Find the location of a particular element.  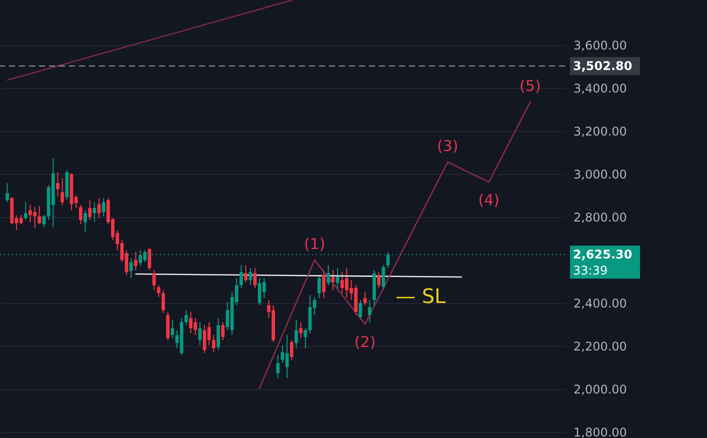

ref-line-label: 2,625.30 is located at coordinates (602, 255).